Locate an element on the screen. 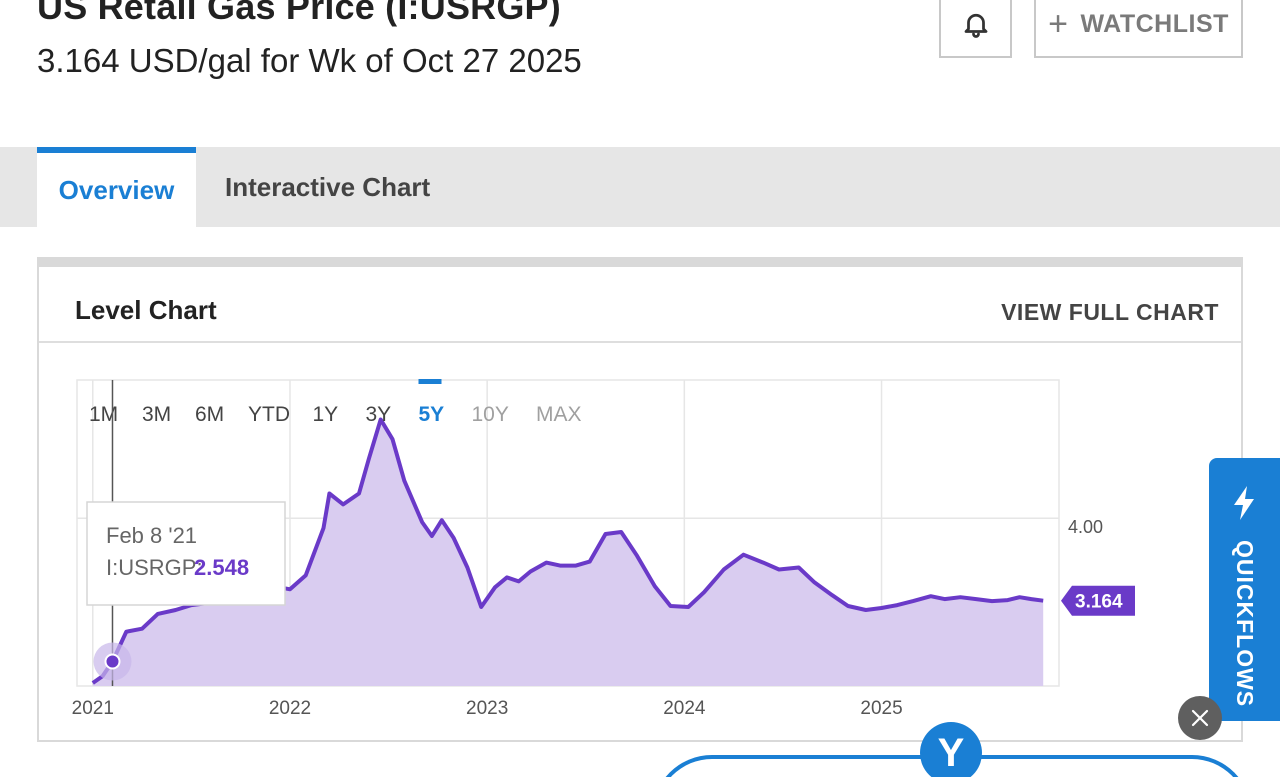 This screenshot has width=1280, height=777. range-button-1m: 1M is located at coordinates (103, 414).